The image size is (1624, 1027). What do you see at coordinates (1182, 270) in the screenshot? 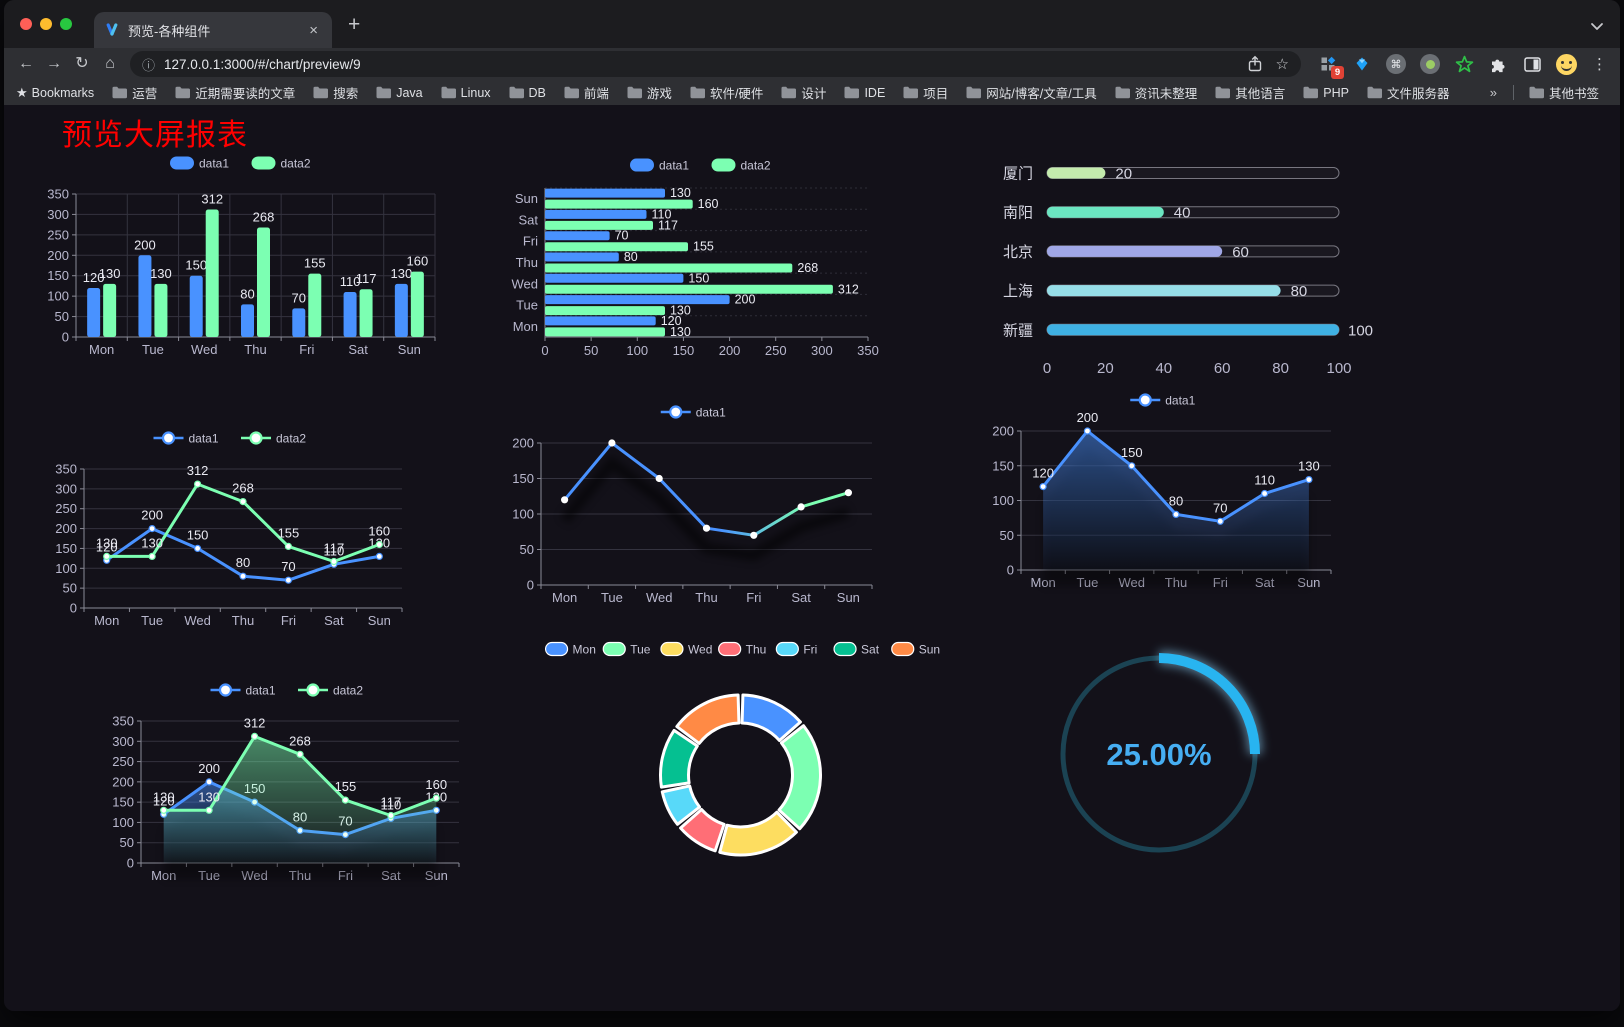
I see `progress-bar-chart: 厦门 20 南阳 40 北京 60 上海 80 新疆 100 0 20 40 60 80 100` at bounding box center [1182, 270].